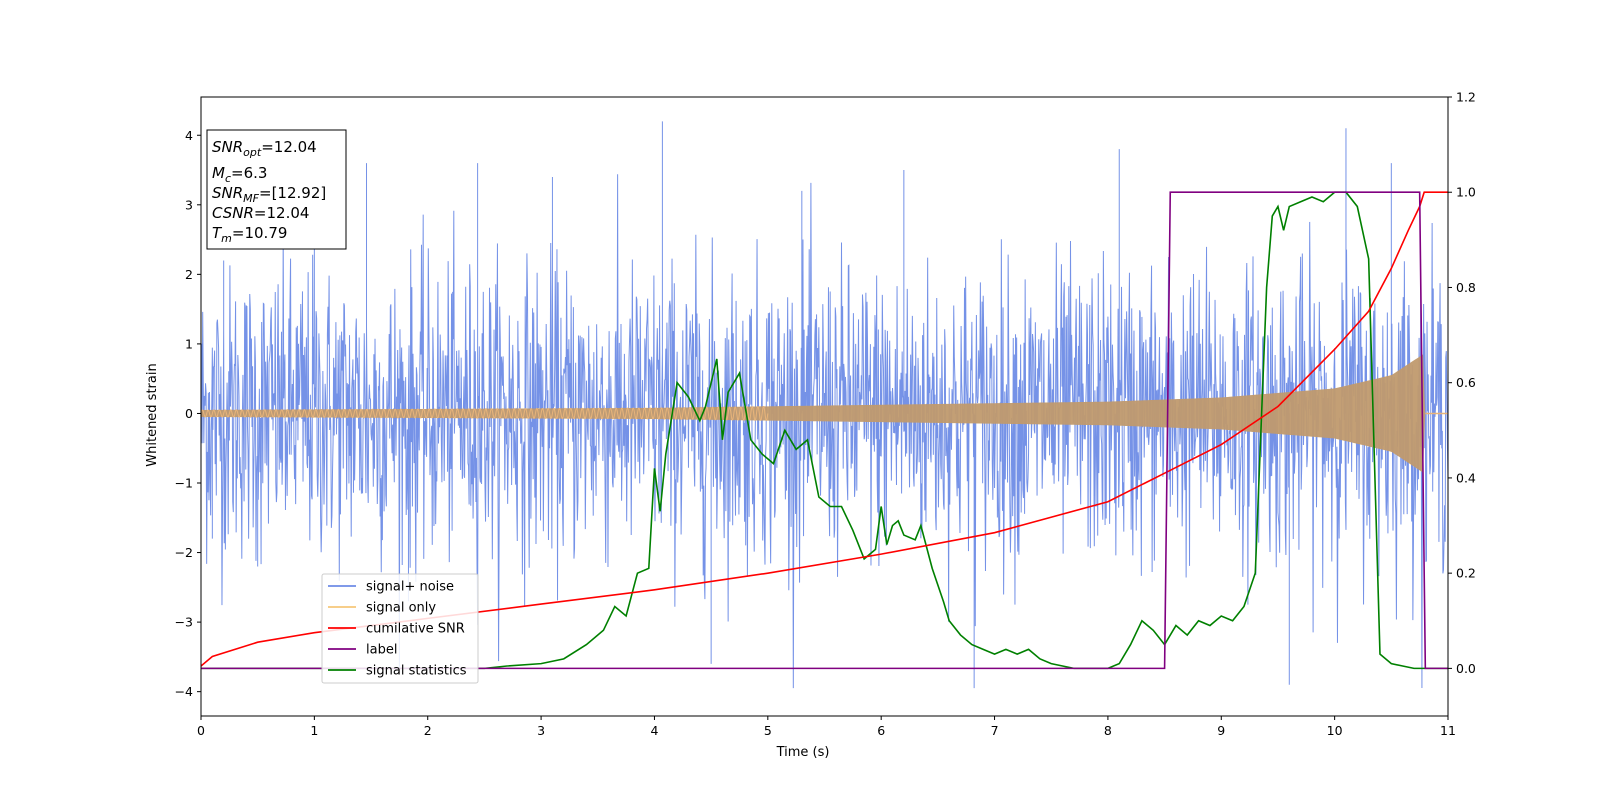 This screenshot has width=1600, height=800. Describe the element at coordinates (1466, 97) in the screenshot. I see `y-right-tick-label: 1.2` at that location.